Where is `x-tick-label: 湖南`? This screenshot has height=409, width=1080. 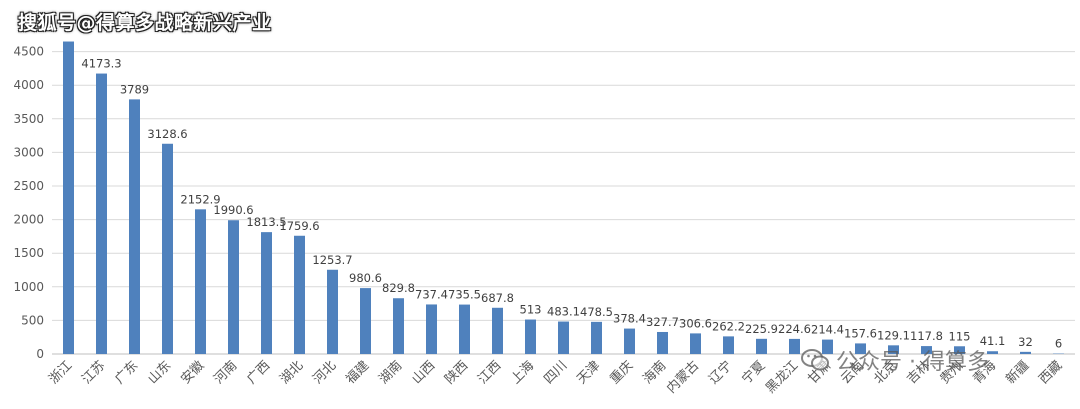 x-tick-label: 湖南 is located at coordinates (391, 373).